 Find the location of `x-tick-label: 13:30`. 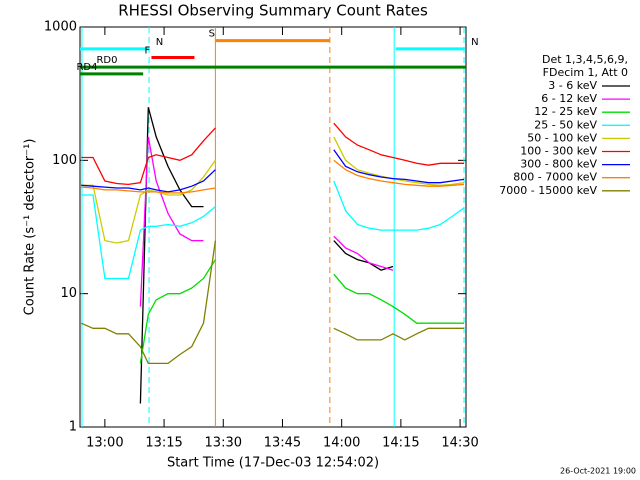

x-tick-label: 13:30 is located at coordinates (223, 443).